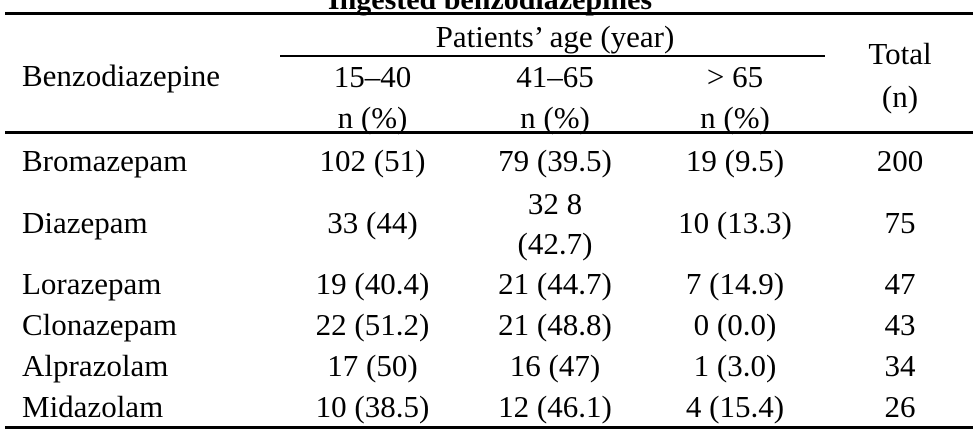 The image size is (980, 436). I want to click on table-cell: 12 (46.1), so click(555, 406).